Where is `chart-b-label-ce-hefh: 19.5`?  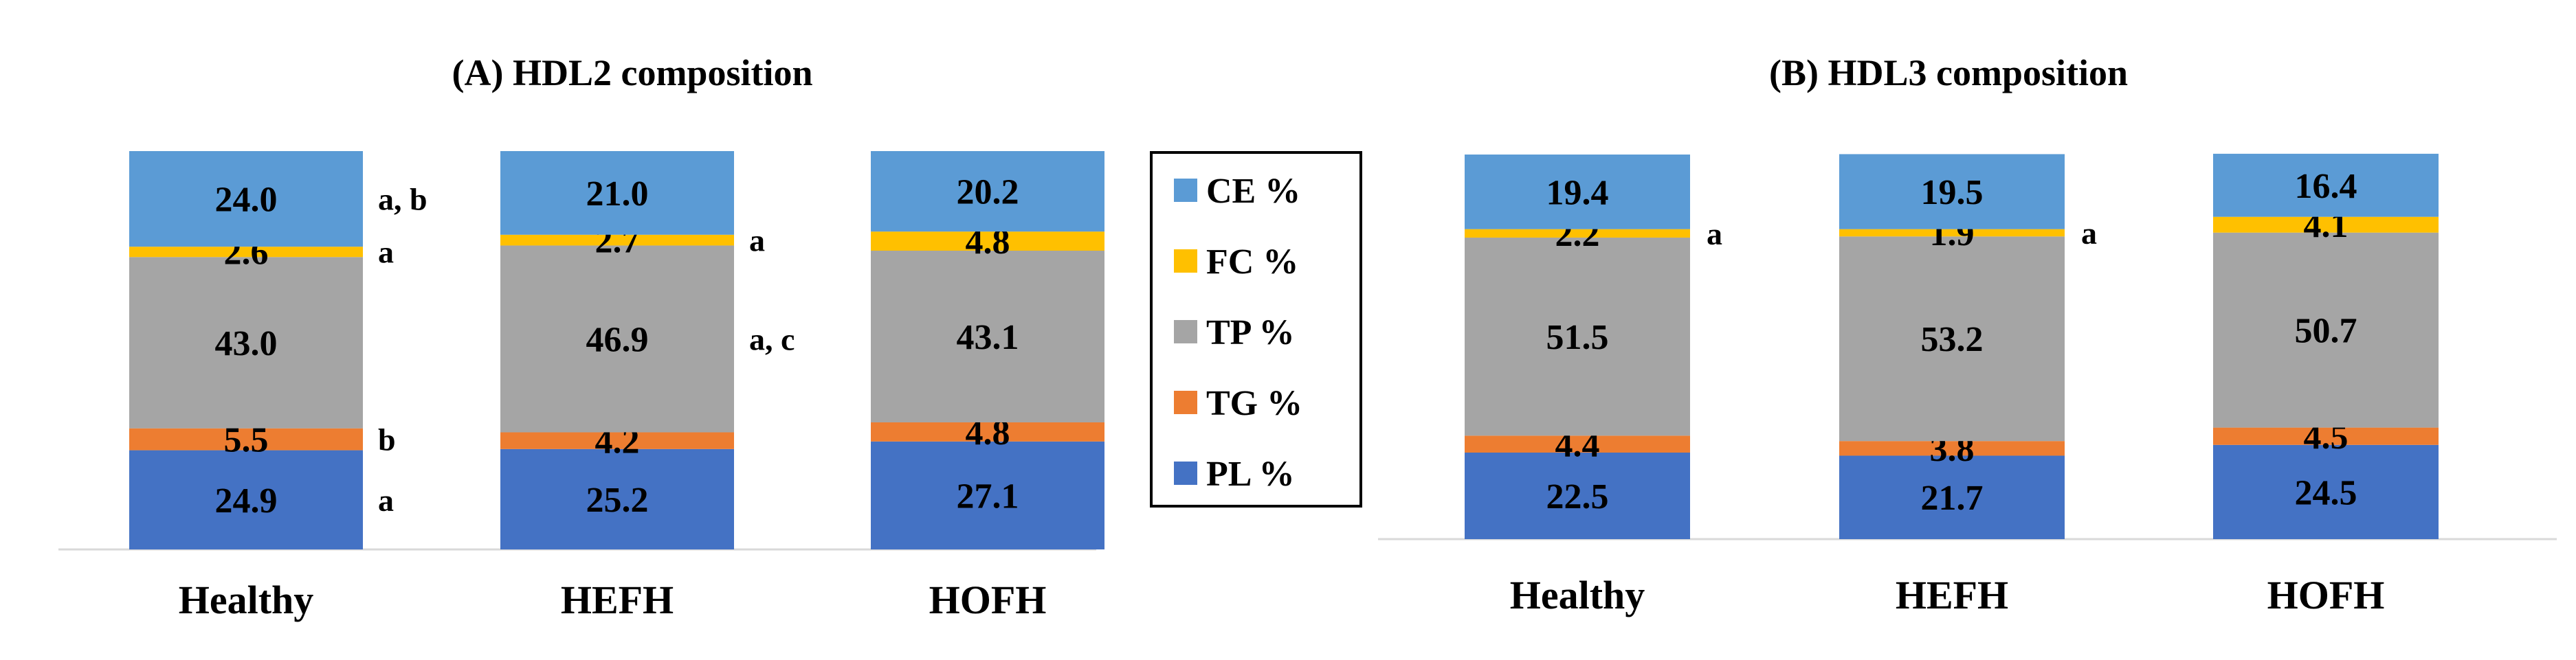 chart-b-label-ce-hefh: 19.5 is located at coordinates (1952, 193).